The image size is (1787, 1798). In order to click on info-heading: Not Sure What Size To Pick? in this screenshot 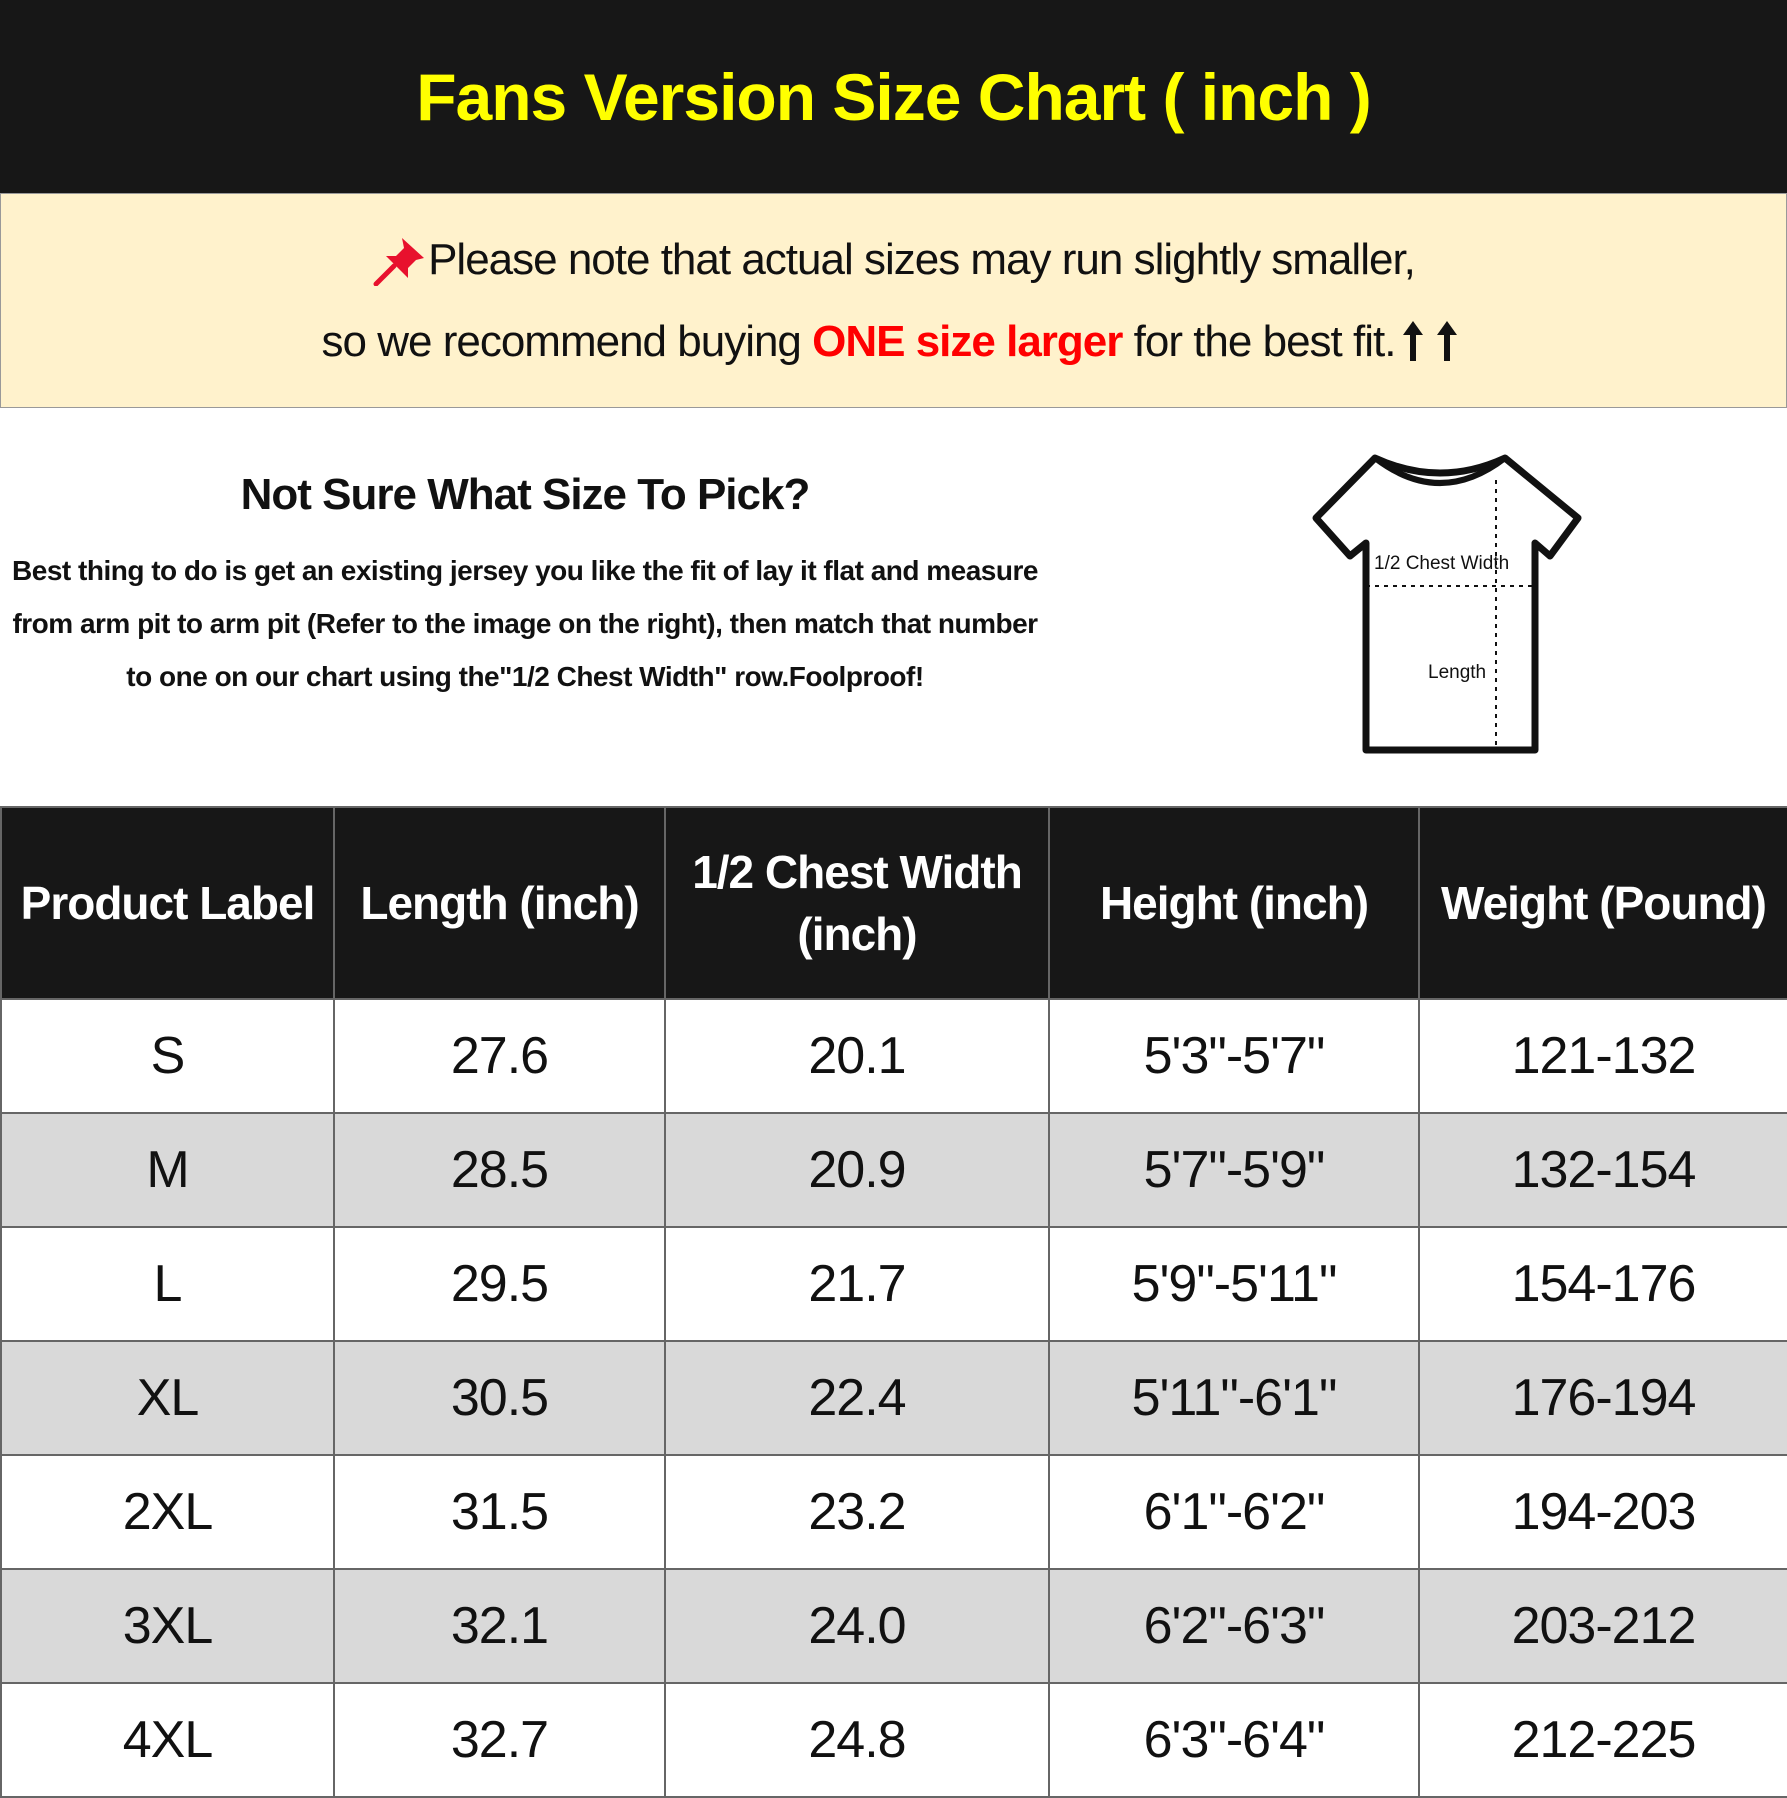, I will do `click(525, 494)`.